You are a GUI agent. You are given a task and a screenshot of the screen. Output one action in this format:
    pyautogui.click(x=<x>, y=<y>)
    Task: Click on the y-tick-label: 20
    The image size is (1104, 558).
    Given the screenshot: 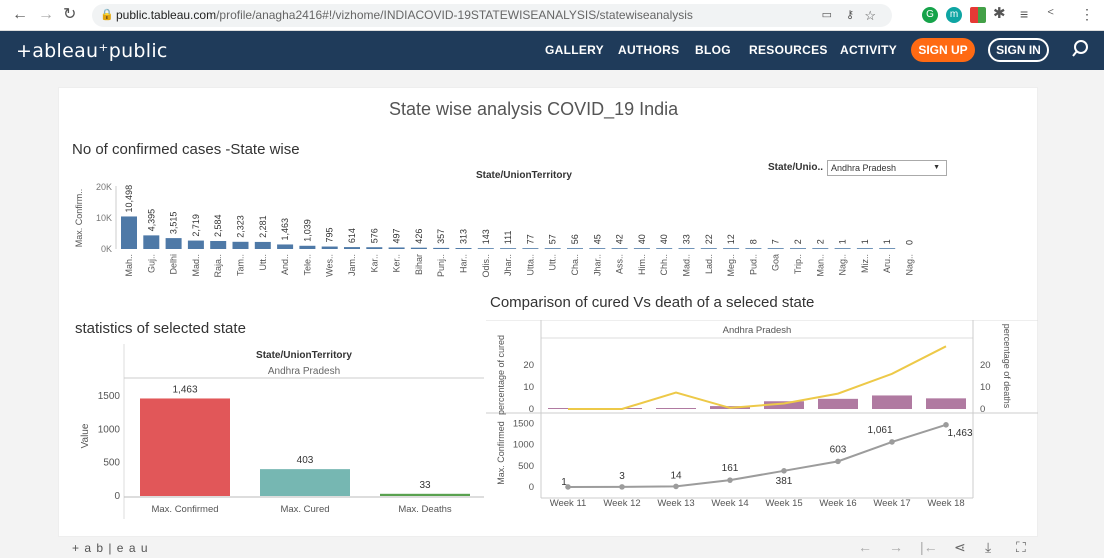 What is the action you would take?
    pyautogui.click(x=985, y=365)
    